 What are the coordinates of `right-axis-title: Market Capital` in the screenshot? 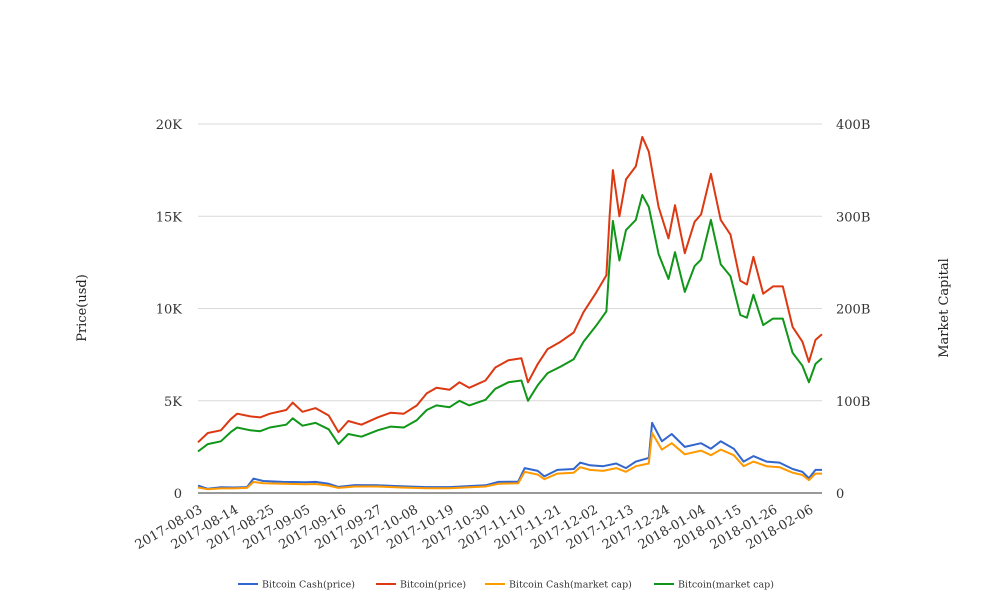 It's located at (944, 308).